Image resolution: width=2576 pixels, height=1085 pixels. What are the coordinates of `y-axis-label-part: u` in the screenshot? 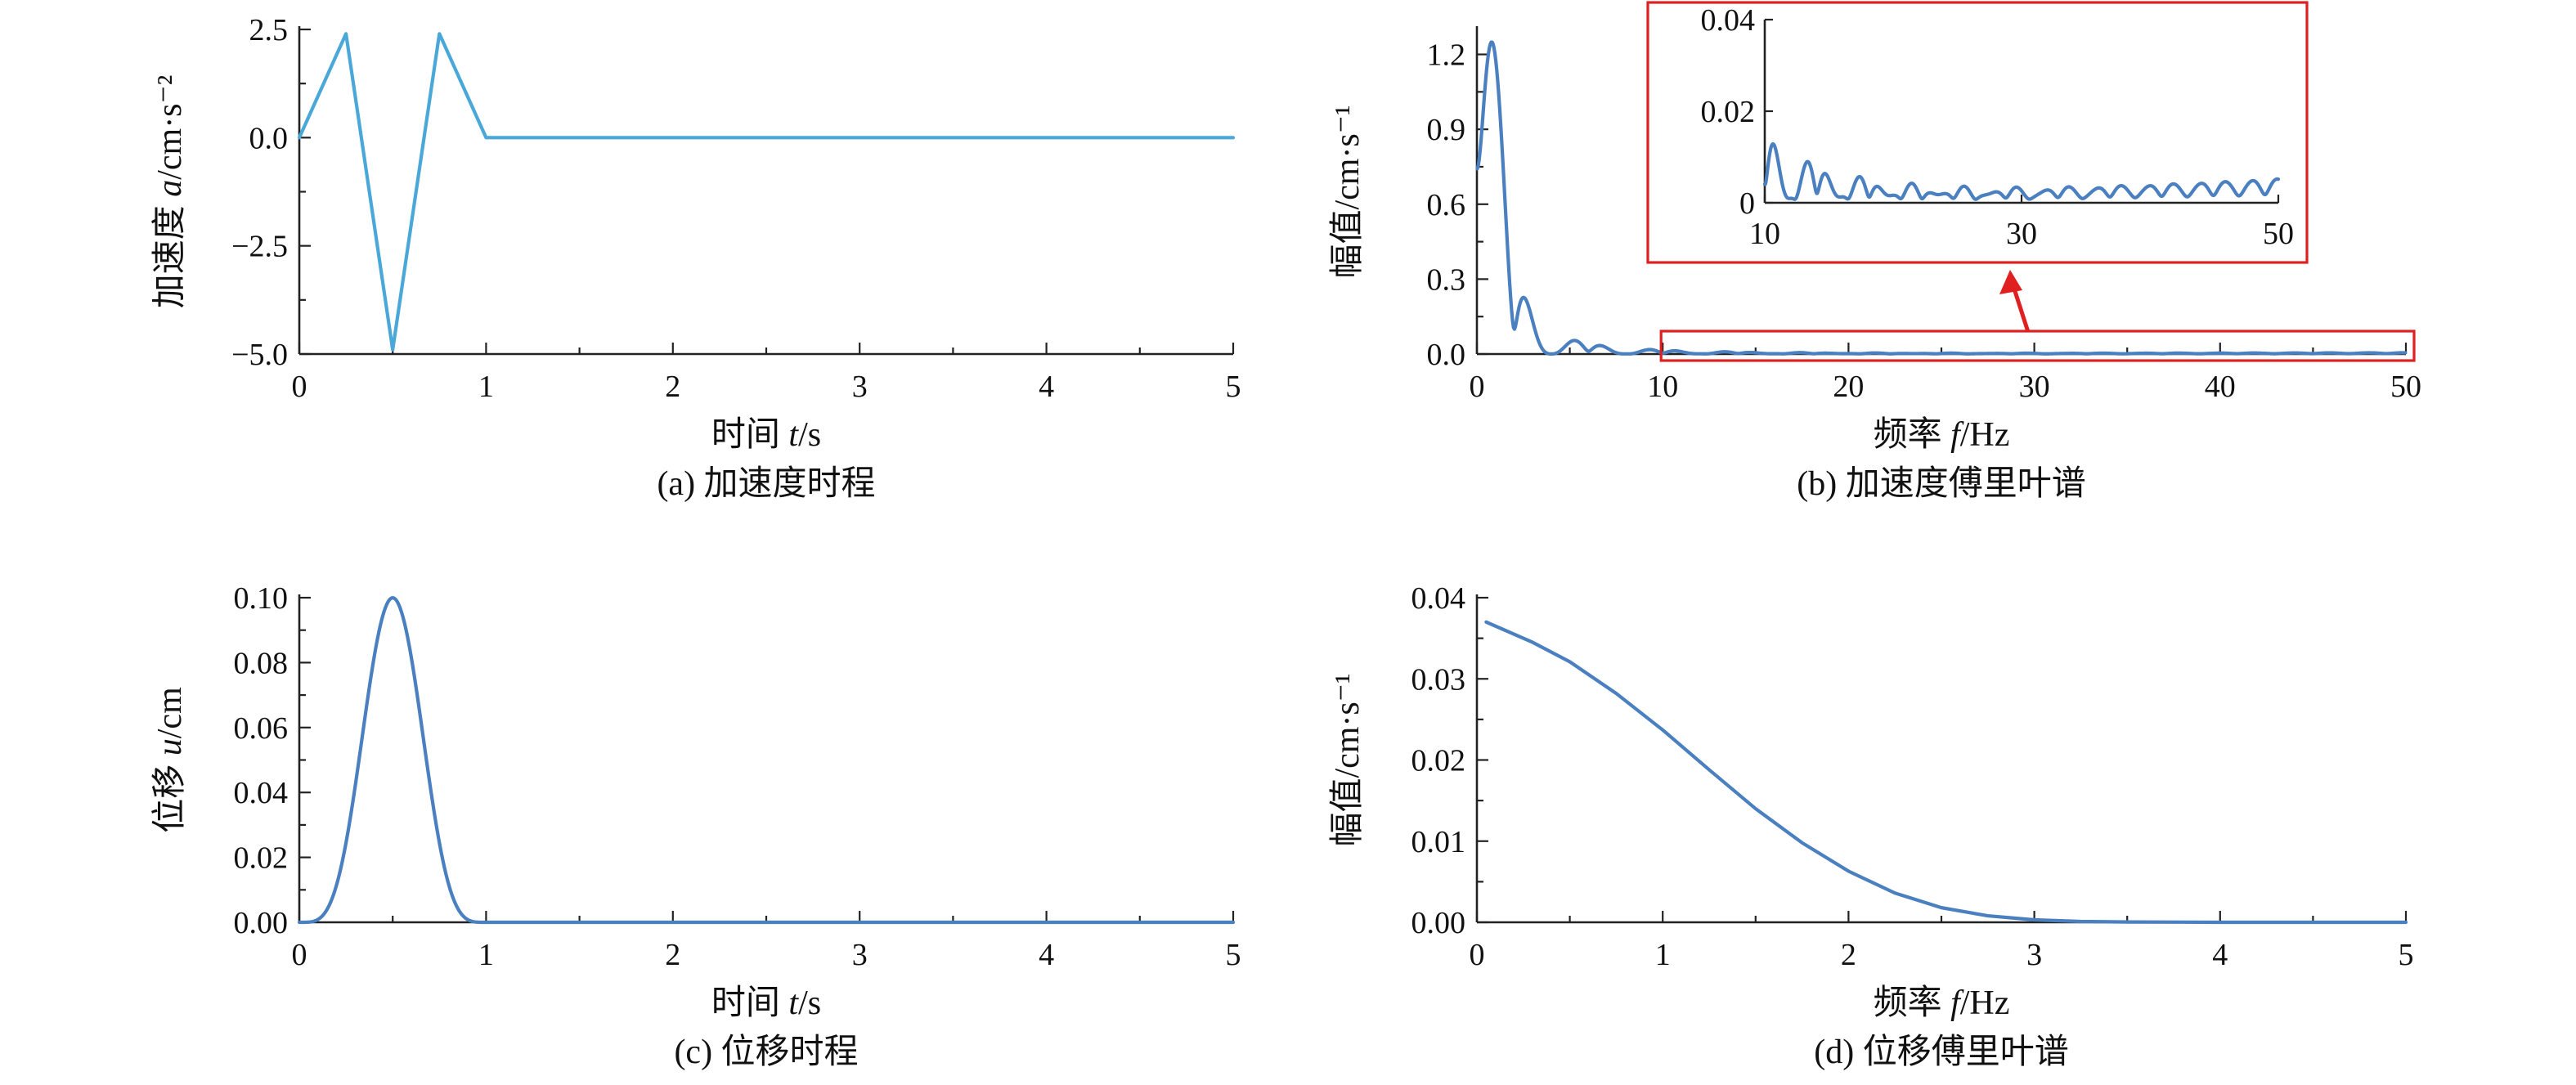 It's located at (170, 746).